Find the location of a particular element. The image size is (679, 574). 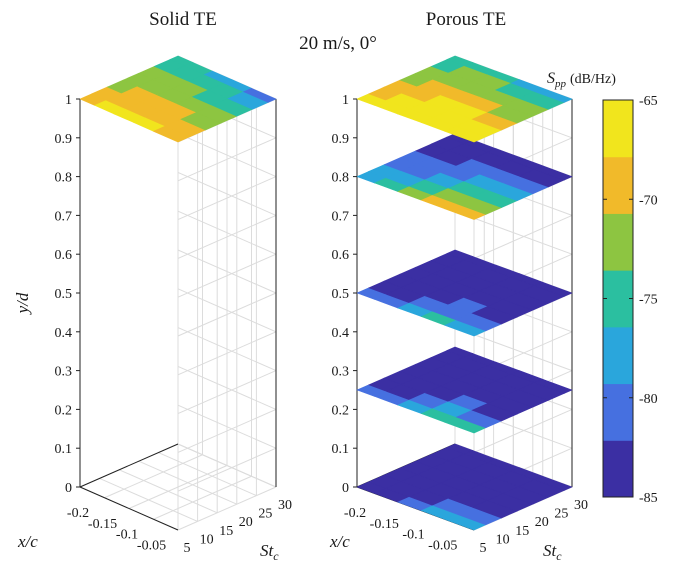

colorbar: Spp (dB/Hz) -65 -70 -75 -80 -85 is located at coordinates (602, 288).